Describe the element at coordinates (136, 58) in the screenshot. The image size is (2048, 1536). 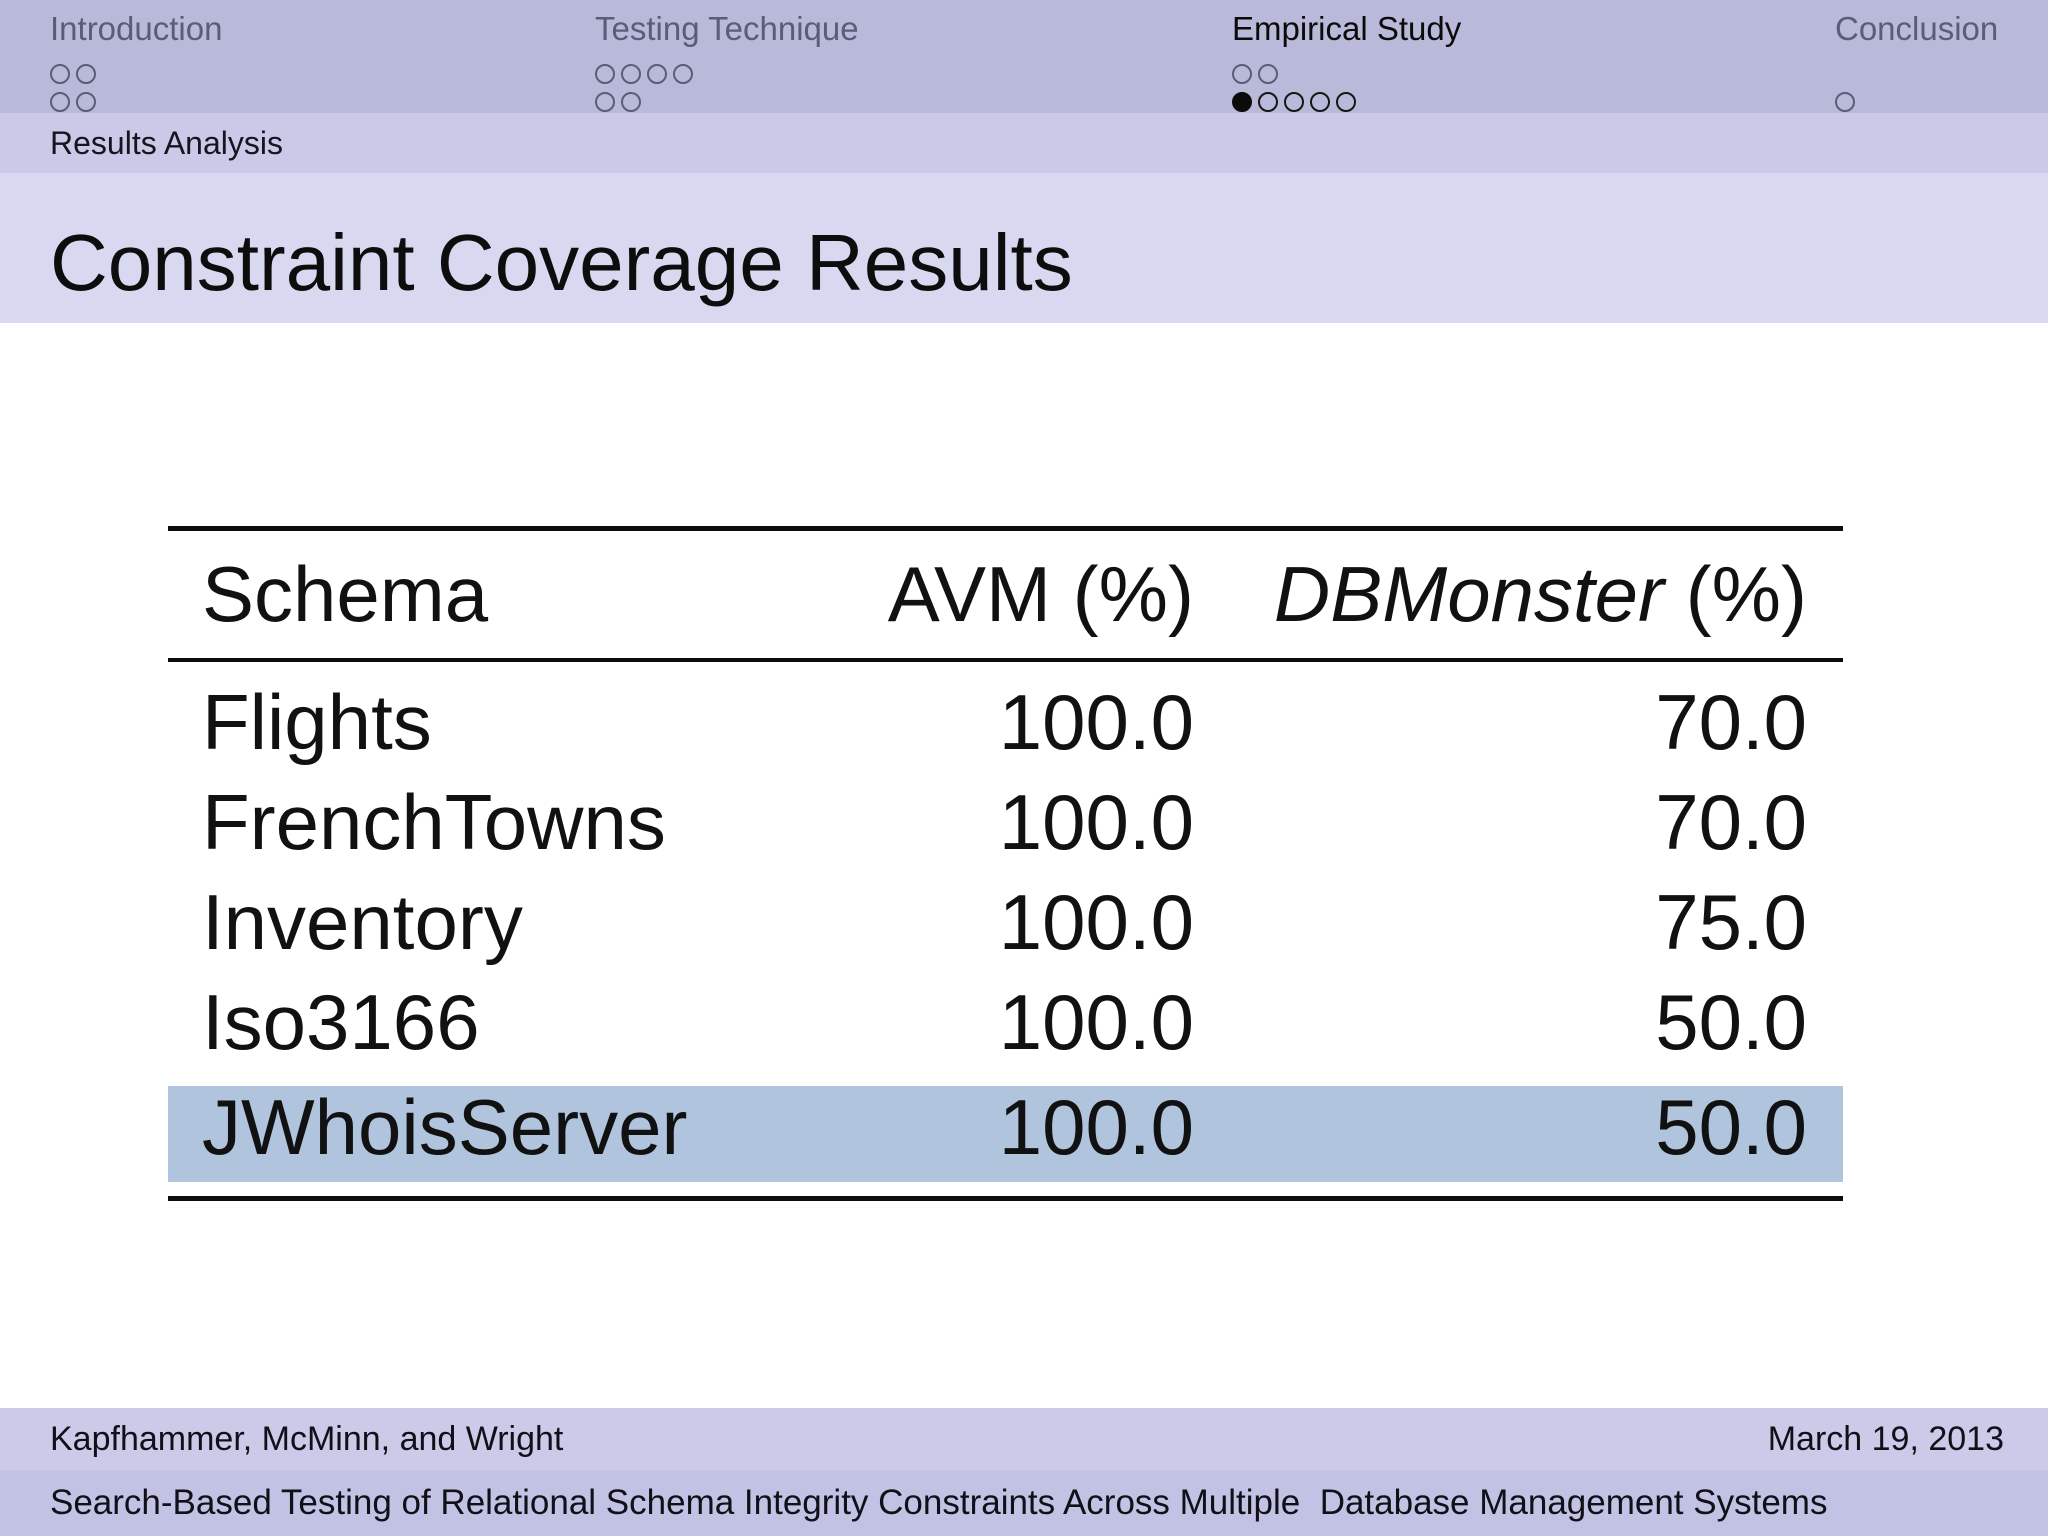
I see `nav-section-introduction: Introduction` at that location.